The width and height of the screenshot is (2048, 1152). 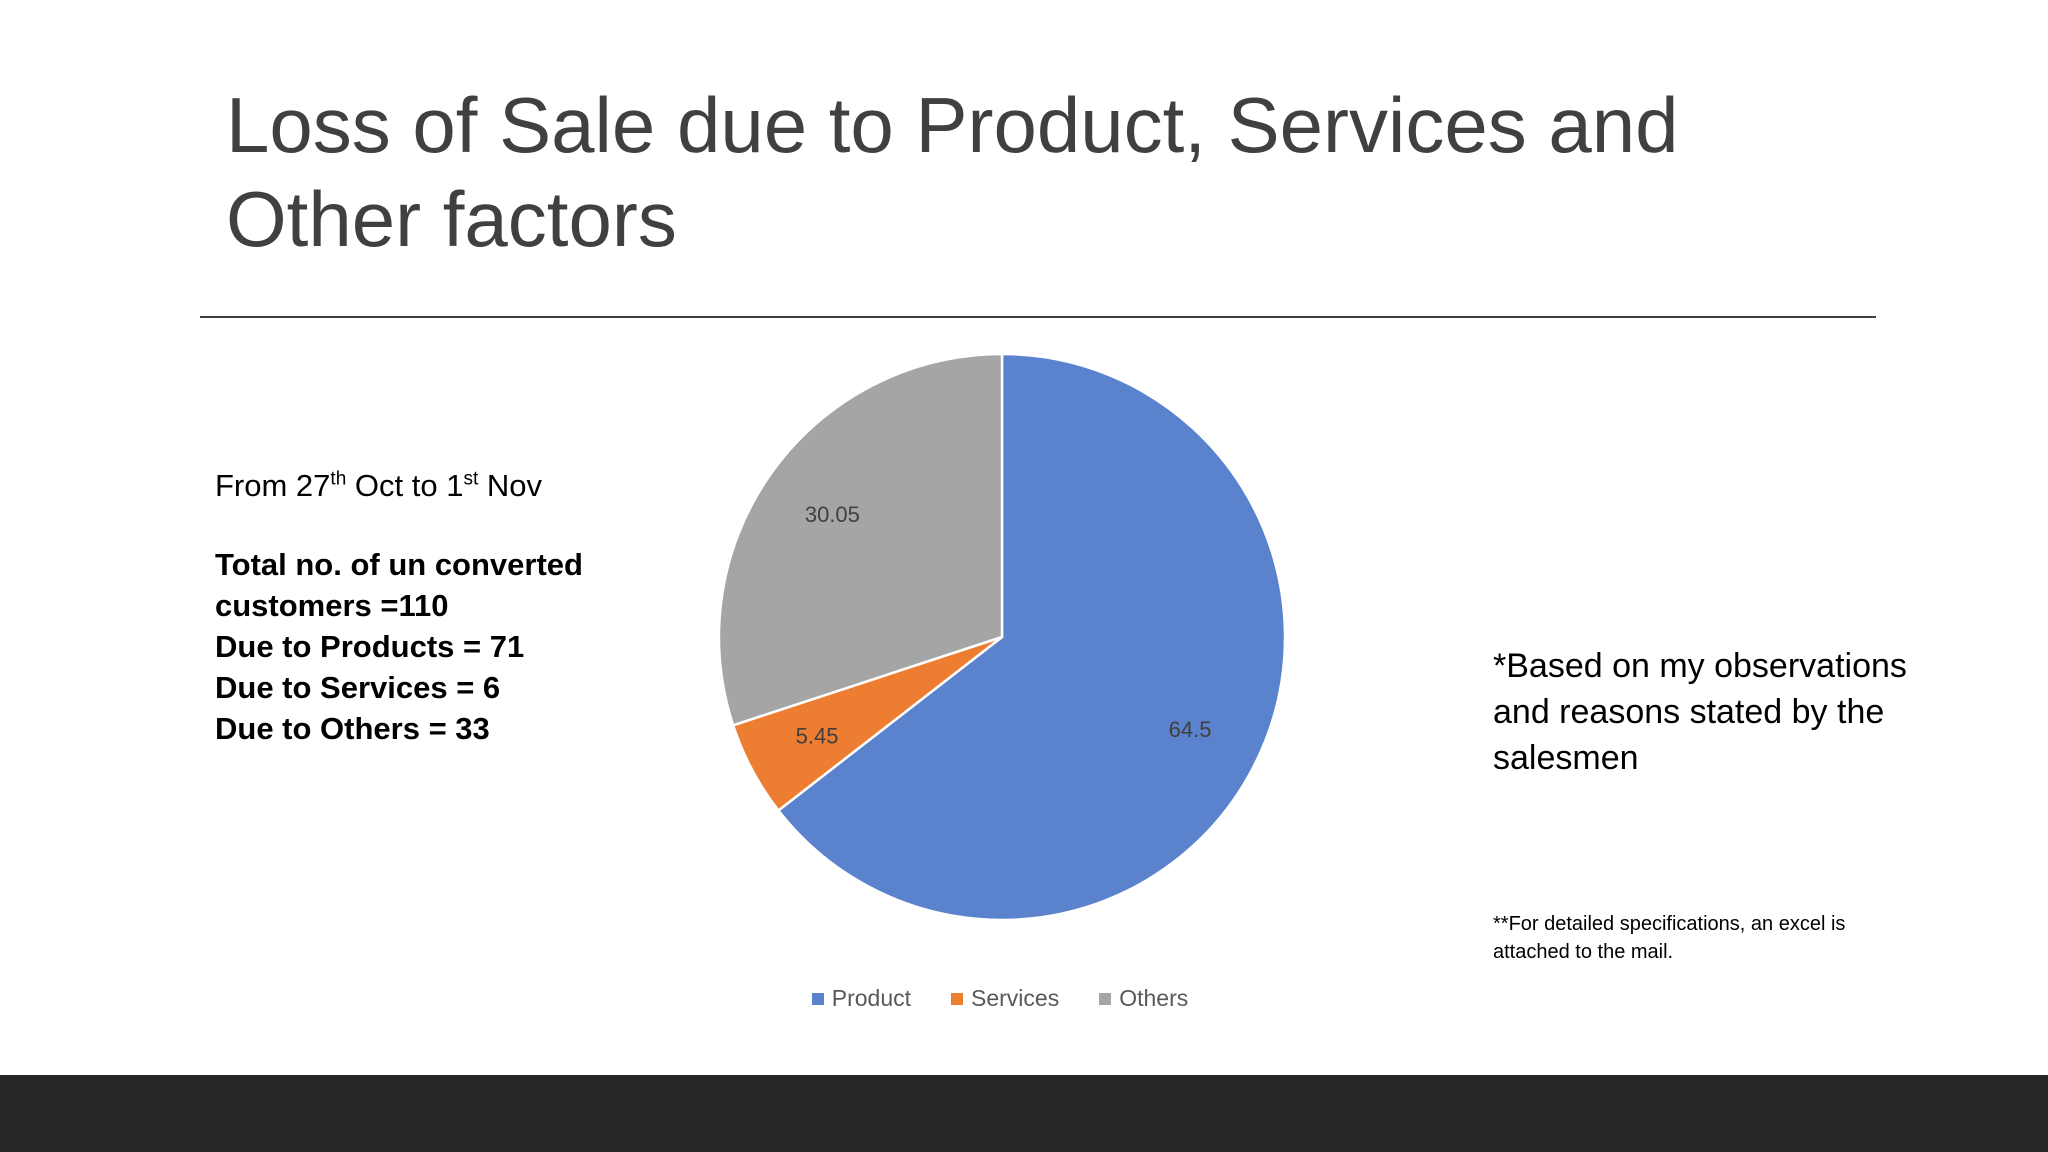 What do you see at coordinates (338, 479) in the screenshot?
I see `date-from-suffix: th` at bounding box center [338, 479].